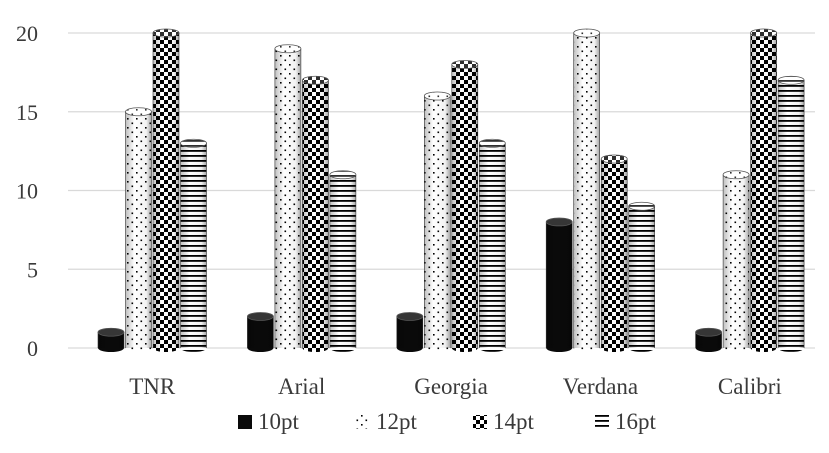 The width and height of the screenshot is (829, 453). Describe the element at coordinates (397, 421) in the screenshot. I see `legend-label: 12pt` at that location.